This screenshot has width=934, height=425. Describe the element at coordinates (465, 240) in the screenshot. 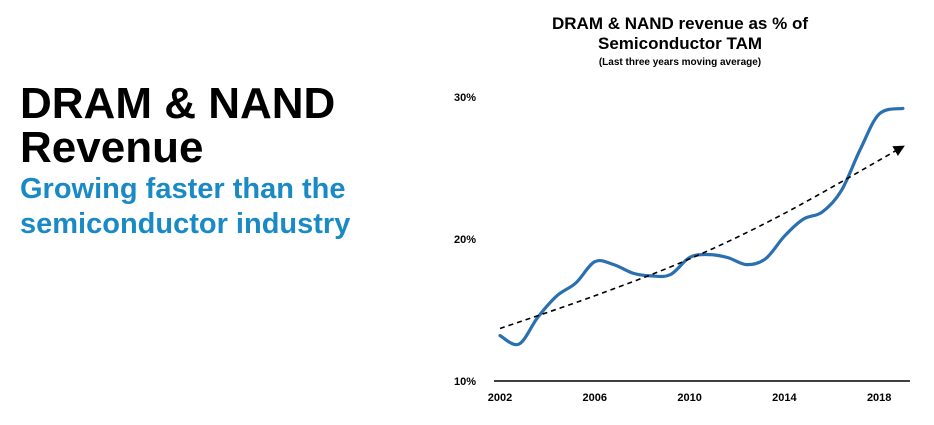

I see `y-tick-label-1: 20%` at that location.